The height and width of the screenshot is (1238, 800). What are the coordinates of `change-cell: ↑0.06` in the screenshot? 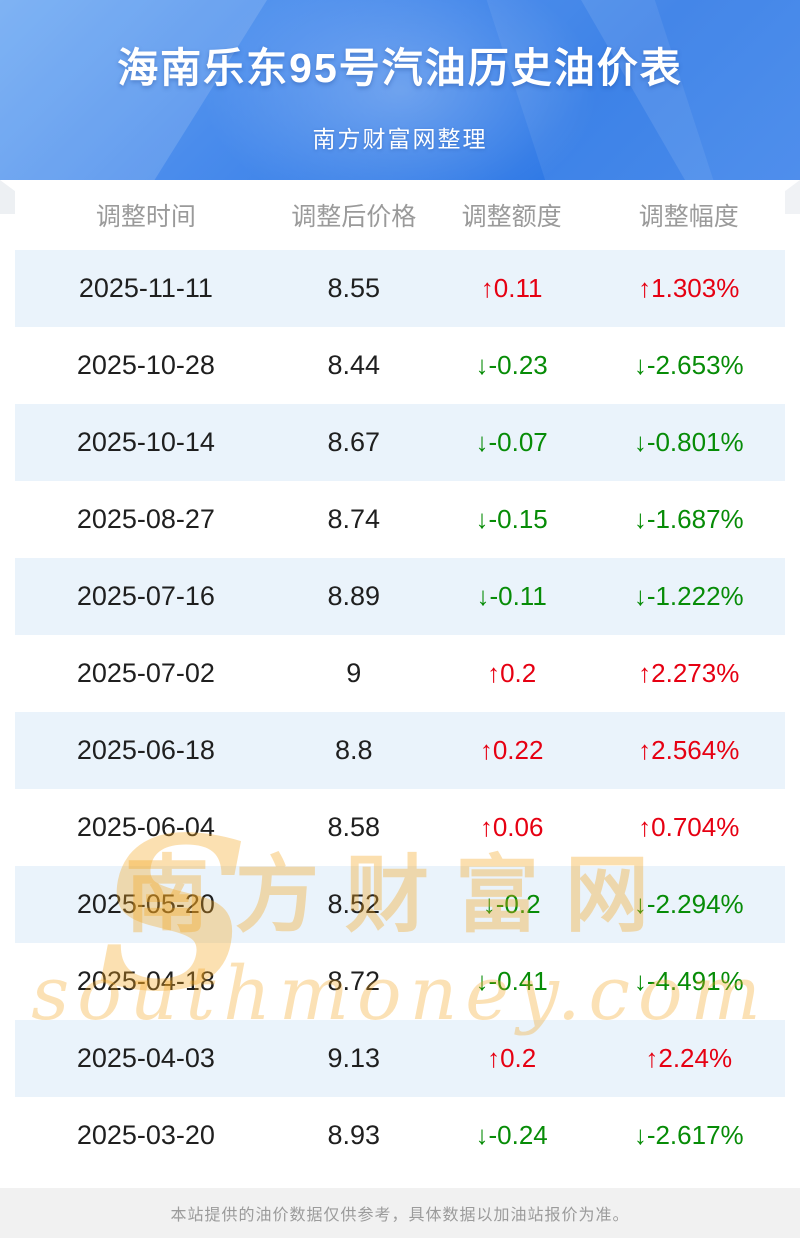 It's located at (511, 827).